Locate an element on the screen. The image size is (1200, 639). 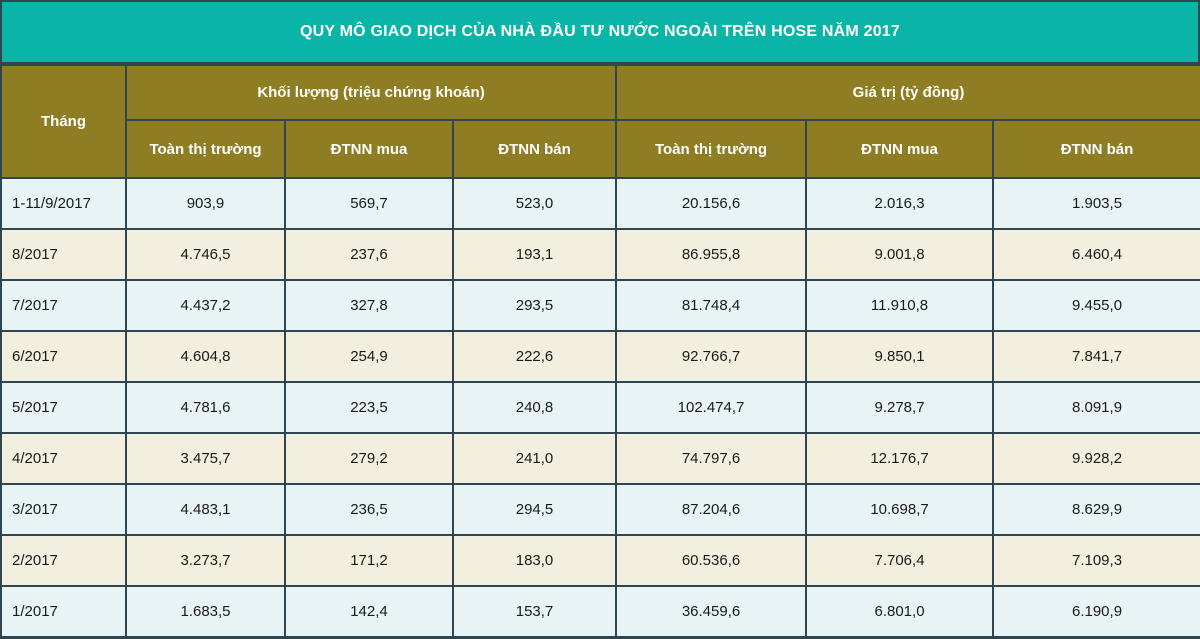
header-volume-buy: ĐTNN mua is located at coordinates (369, 149).